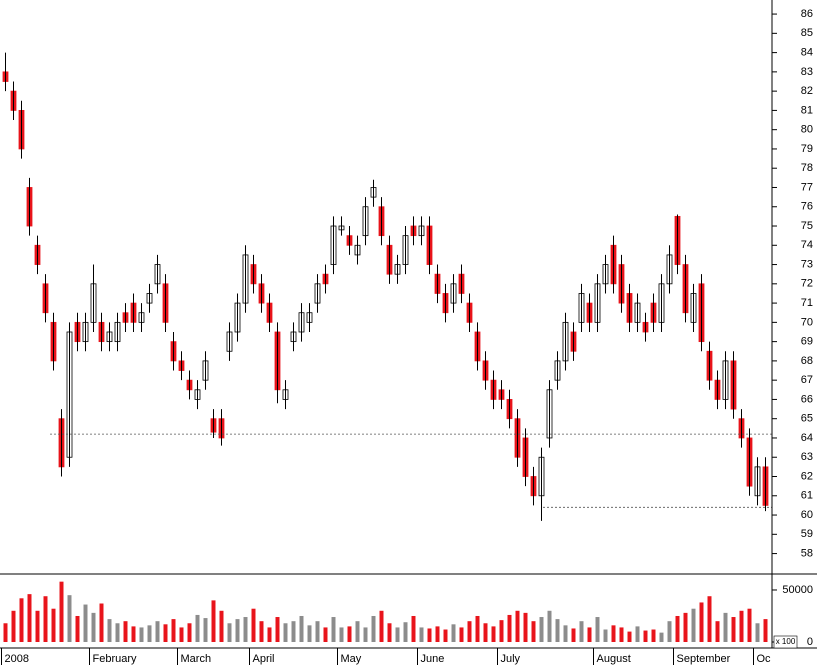  What do you see at coordinates (264, 659) in the screenshot?
I see `x-tick-label: April` at bounding box center [264, 659].